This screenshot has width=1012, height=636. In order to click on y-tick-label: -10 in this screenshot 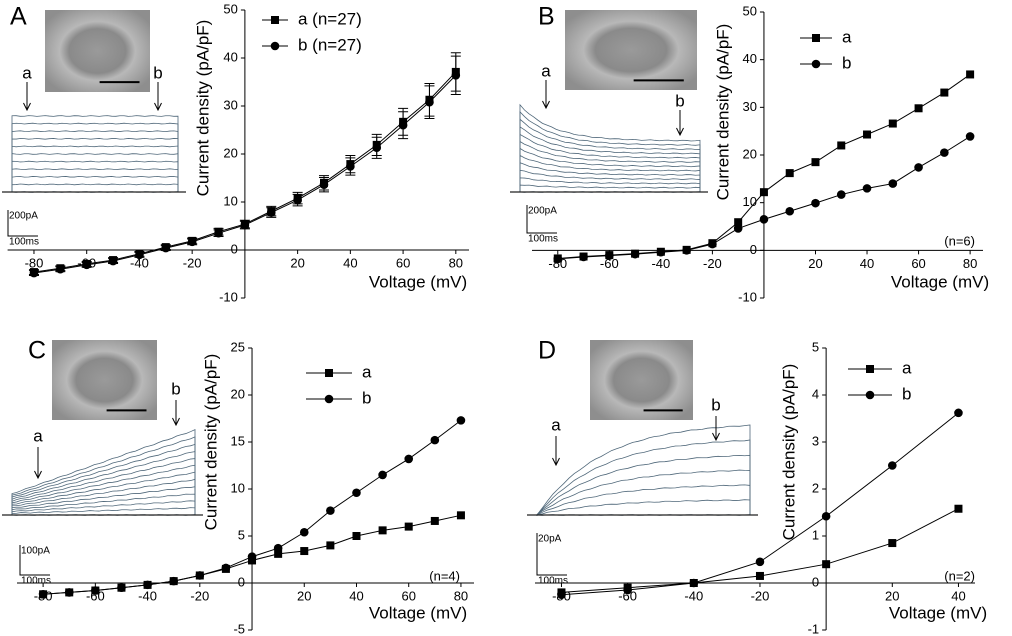, I will do `click(228, 296)`.